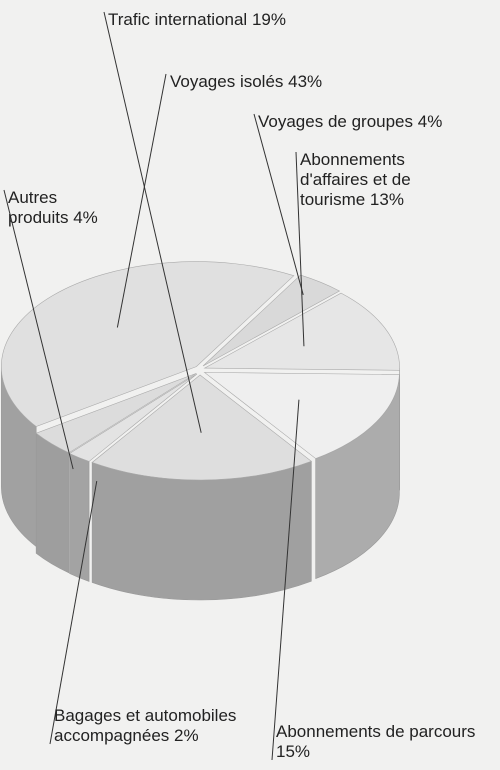 The width and height of the screenshot is (500, 770). What do you see at coordinates (376, 731) in the screenshot?
I see `category: Abonnements de parcours` at bounding box center [376, 731].